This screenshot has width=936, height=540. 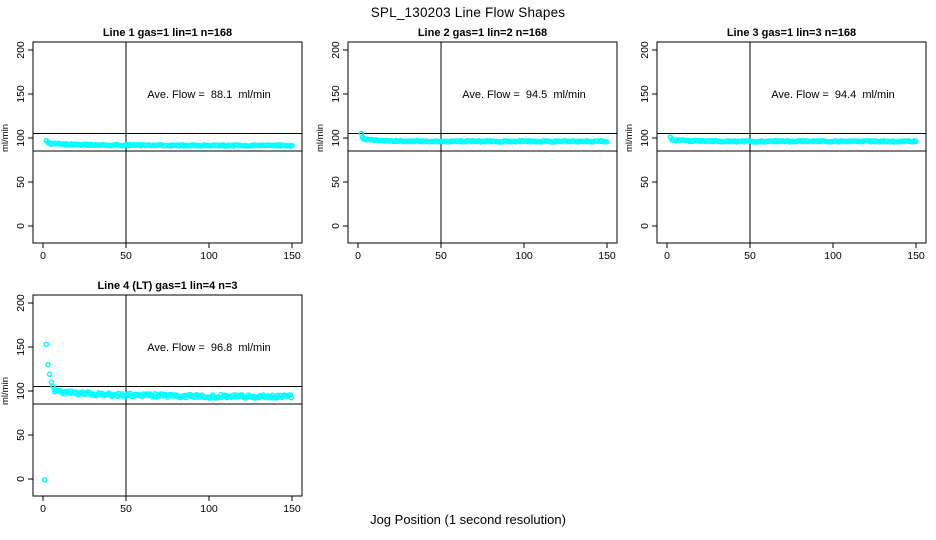 What do you see at coordinates (209, 348) in the screenshot?
I see `ave-flow-annotation: Ave. Flow = 96.8 ml/min` at bounding box center [209, 348].